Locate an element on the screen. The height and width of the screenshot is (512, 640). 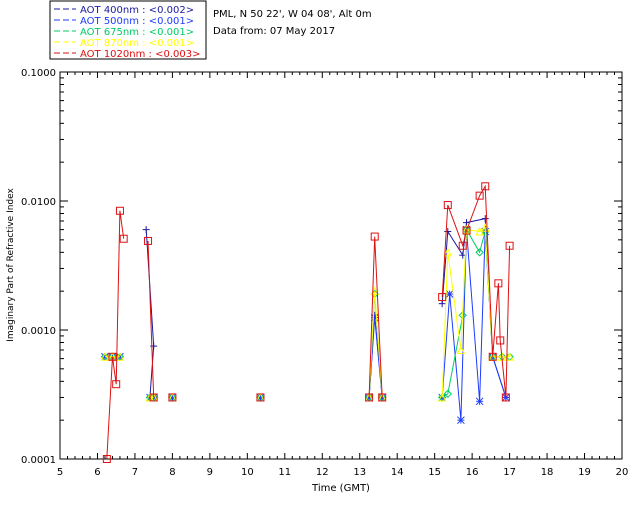
legend-item-870: AOT 870nm : <0.001> is located at coordinates (124, 43).